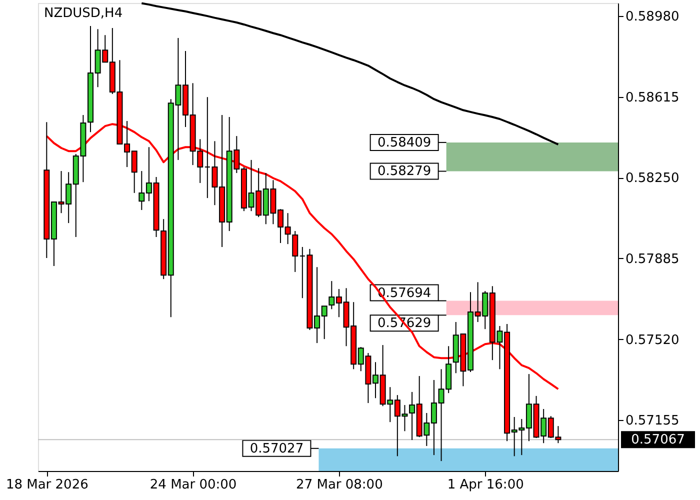  I want to click on x-tick-label: 1 Apr 16:00, so click(485, 485).